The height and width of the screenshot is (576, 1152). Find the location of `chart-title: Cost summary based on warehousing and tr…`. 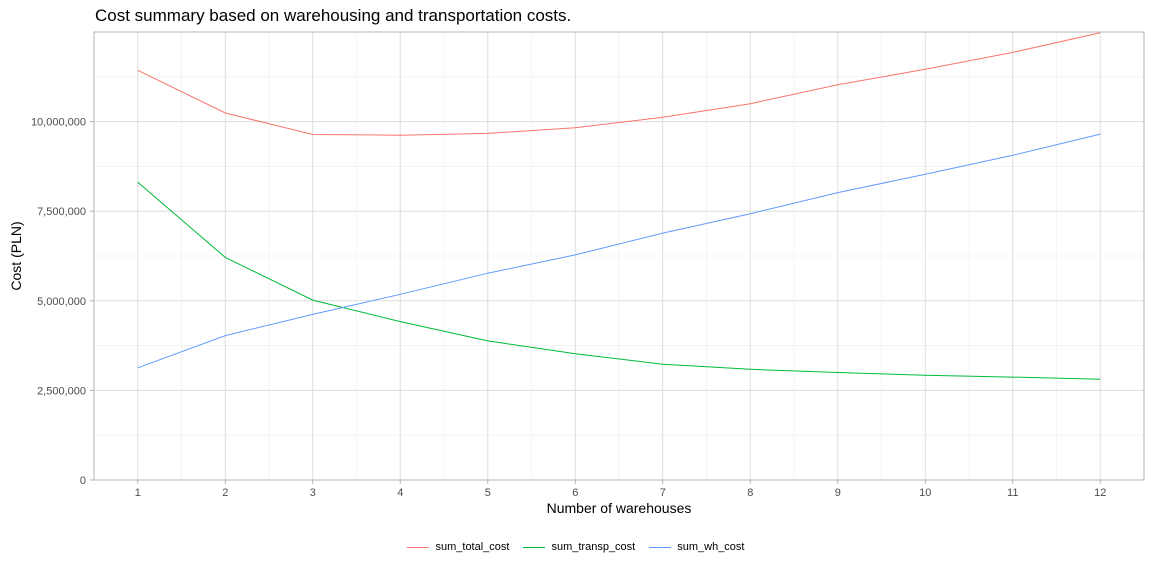

chart-title: Cost summary based on warehousing and tr… is located at coordinates (333, 15).